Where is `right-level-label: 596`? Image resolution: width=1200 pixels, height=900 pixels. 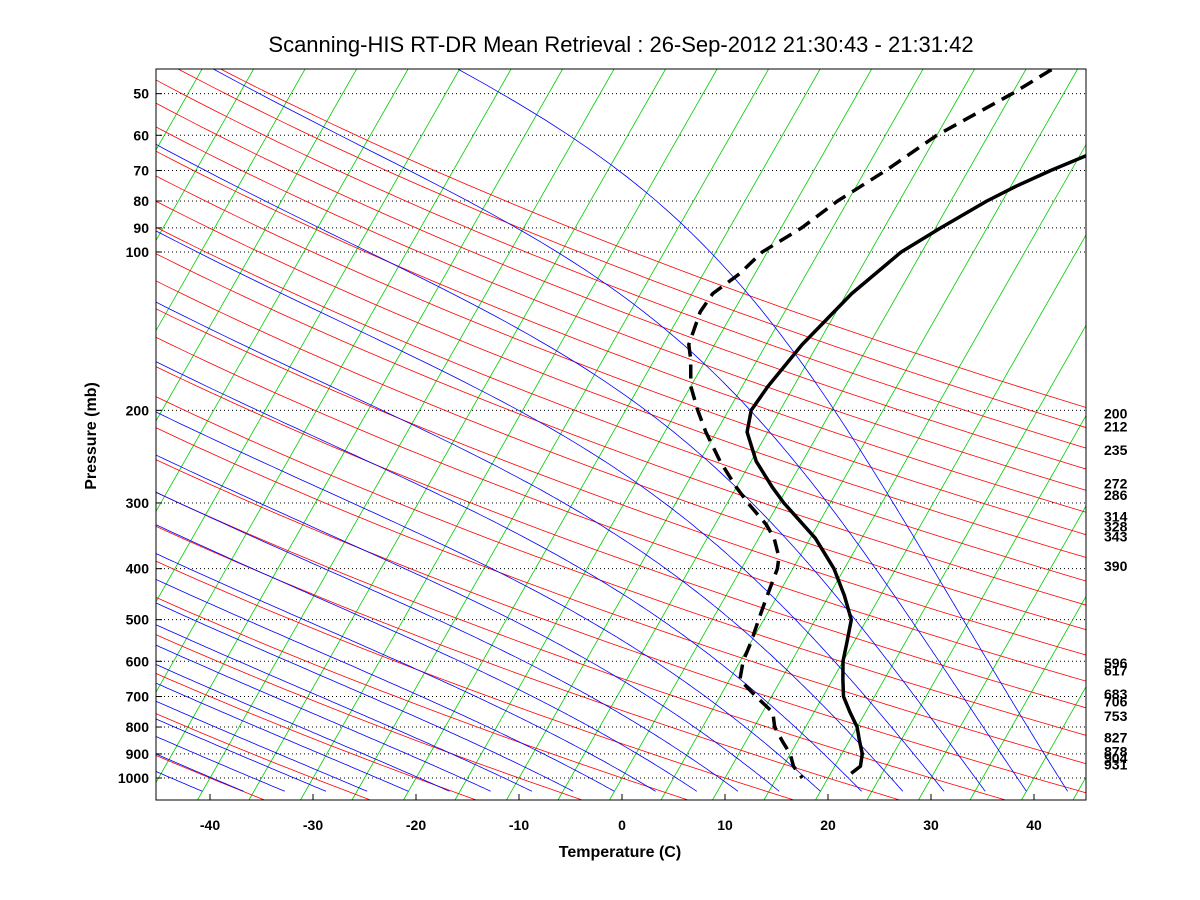 right-level-label: 596 is located at coordinates (1116, 663).